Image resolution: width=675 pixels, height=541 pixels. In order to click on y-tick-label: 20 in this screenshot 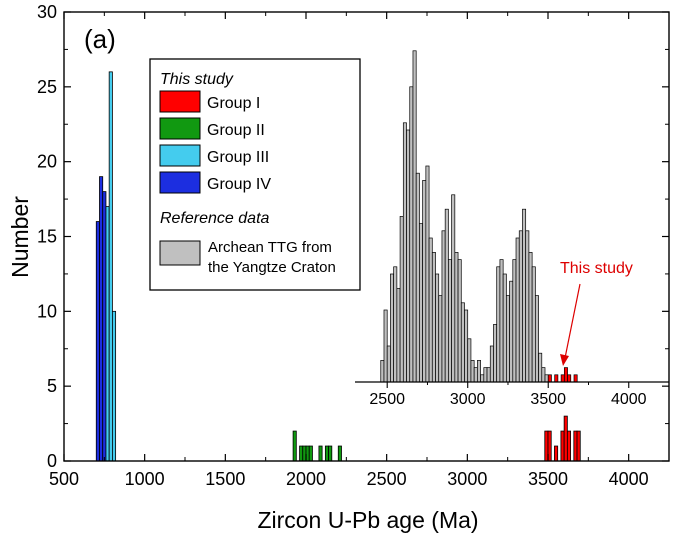, I will do `click(47, 162)`.